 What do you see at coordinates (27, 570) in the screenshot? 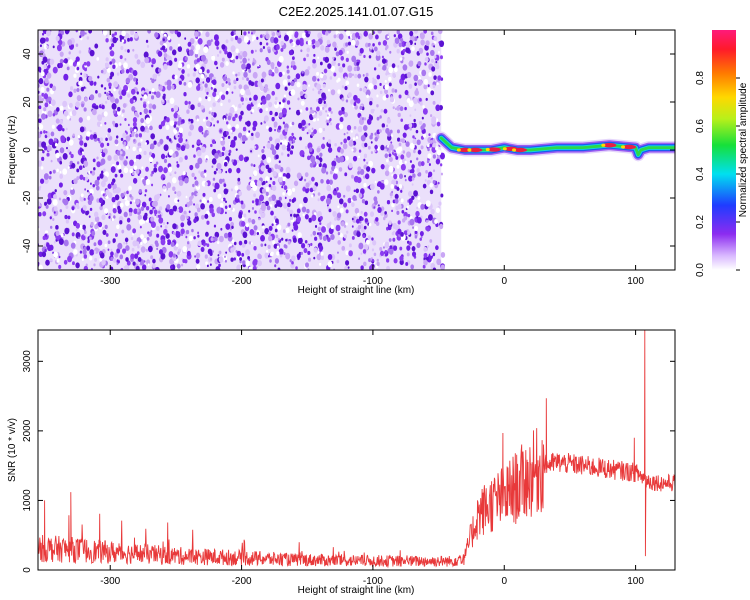
I see `bottom-y-tick-label: 0` at bounding box center [27, 570].